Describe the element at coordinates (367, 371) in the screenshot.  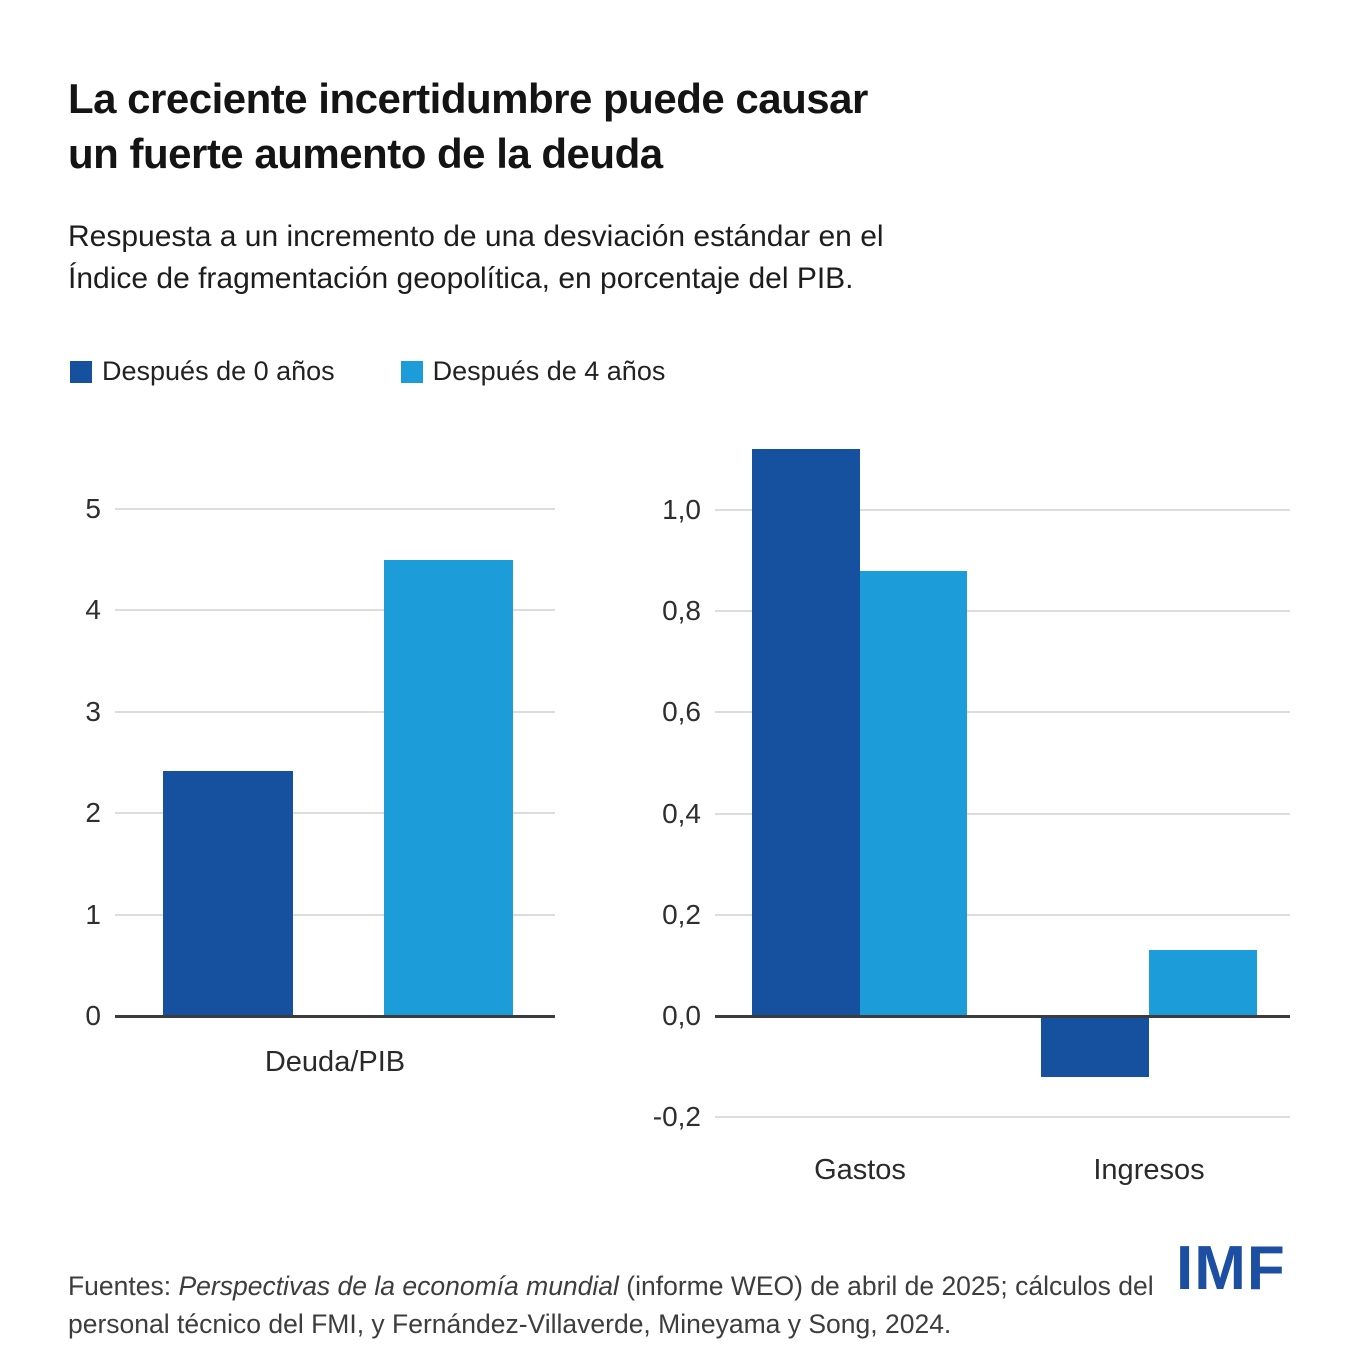
I see `chart-legend: Después de 0 años Después de 4 años` at that location.